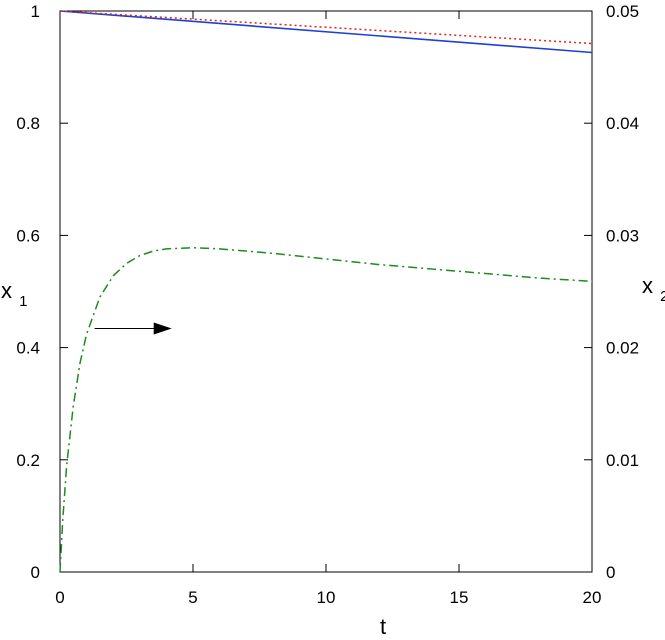 The height and width of the screenshot is (640, 665). Describe the element at coordinates (459, 597) in the screenshot. I see `x-tick-label: 15` at that location.